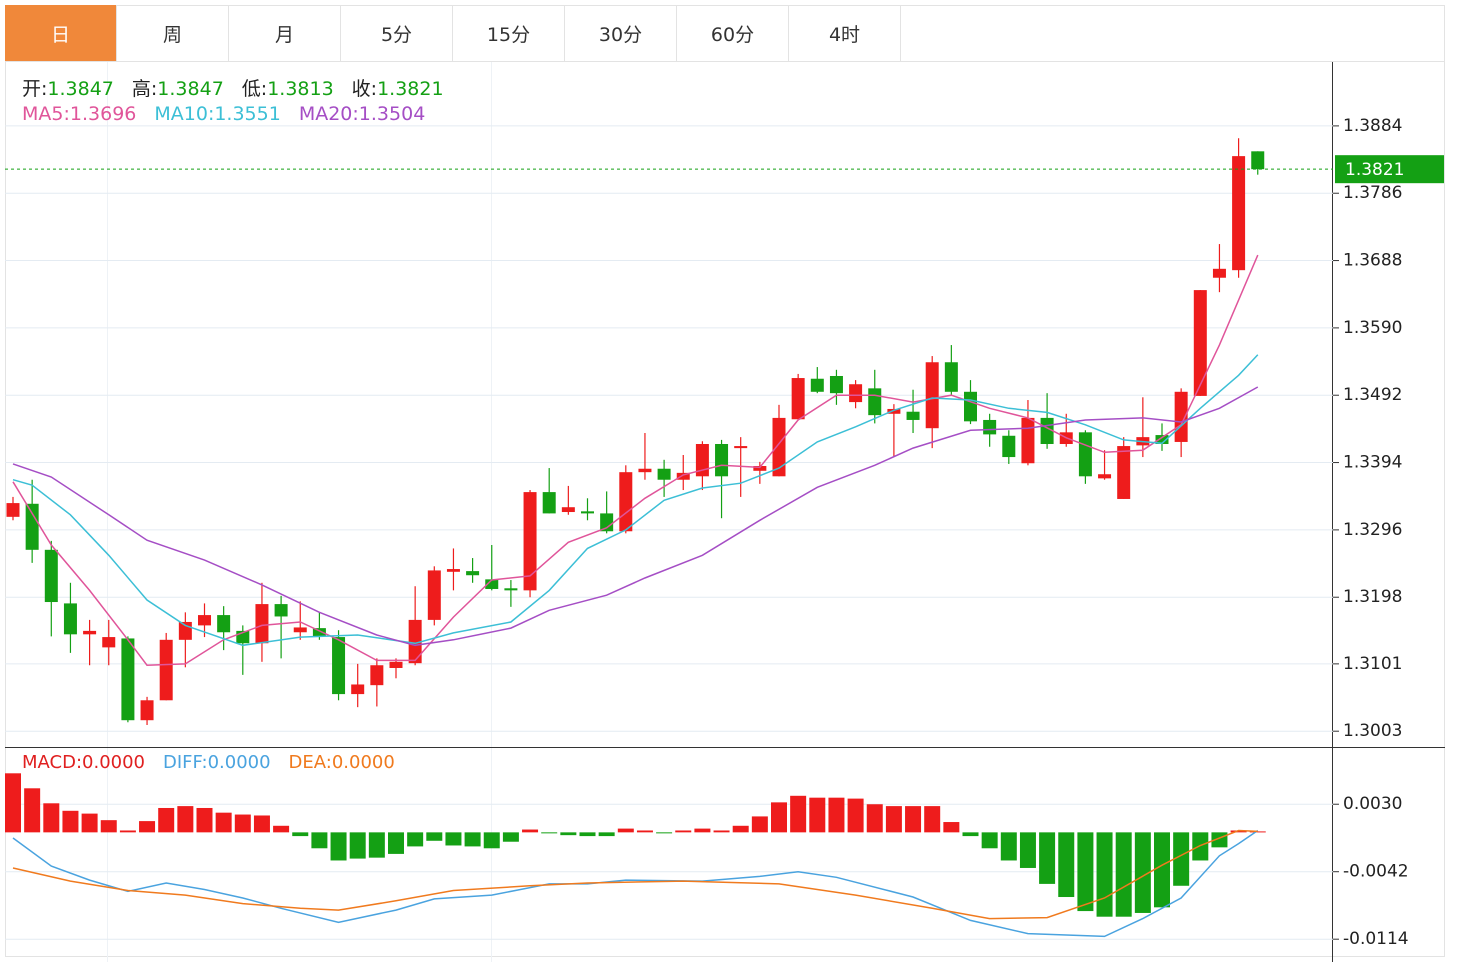 The height and width of the screenshot is (962, 1458). Describe the element at coordinates (300, 89) in the screenshot. I see `ohlc-value: 1.3813` at that location.